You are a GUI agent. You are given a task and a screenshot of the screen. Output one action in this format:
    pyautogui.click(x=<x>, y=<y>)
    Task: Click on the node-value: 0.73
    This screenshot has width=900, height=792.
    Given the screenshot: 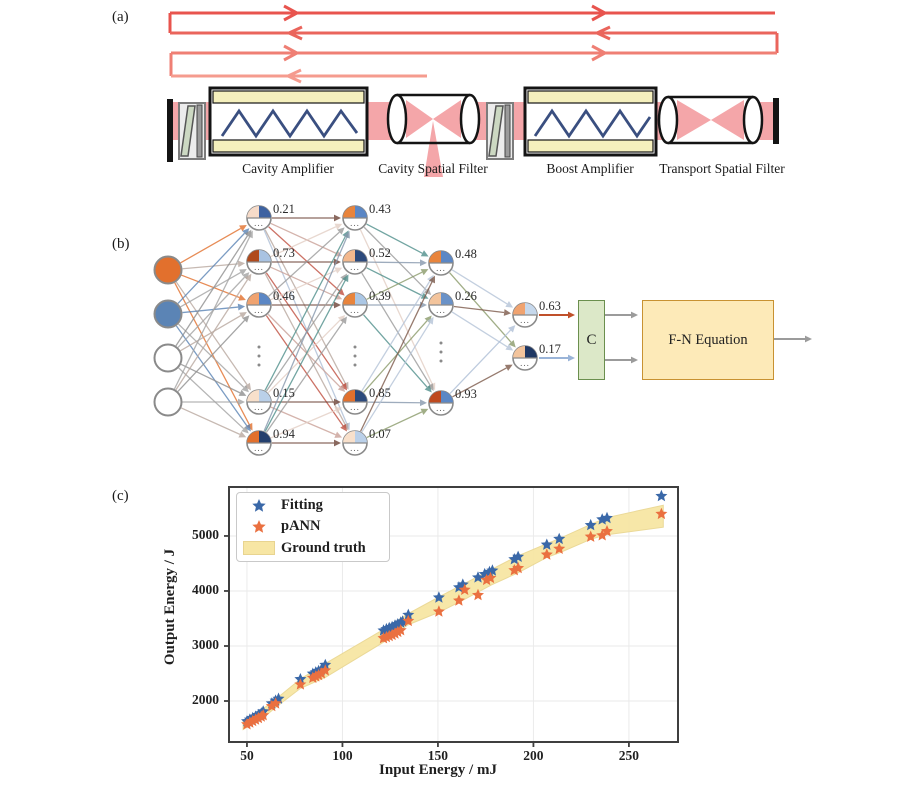 What is the action you would take?
    pyautogui.click(x=284, y=253)
    